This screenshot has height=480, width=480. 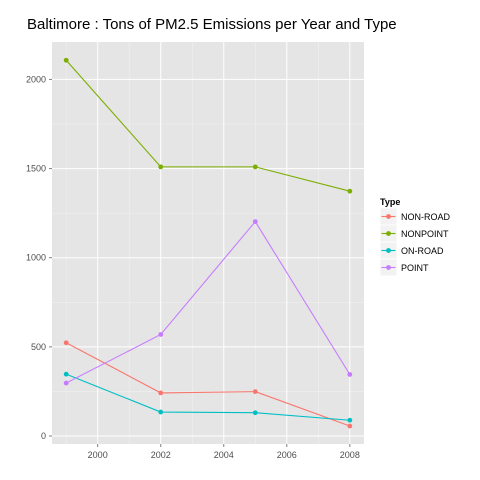 I want to click on x-tick-label: 2006, so click(x=287, y=455).